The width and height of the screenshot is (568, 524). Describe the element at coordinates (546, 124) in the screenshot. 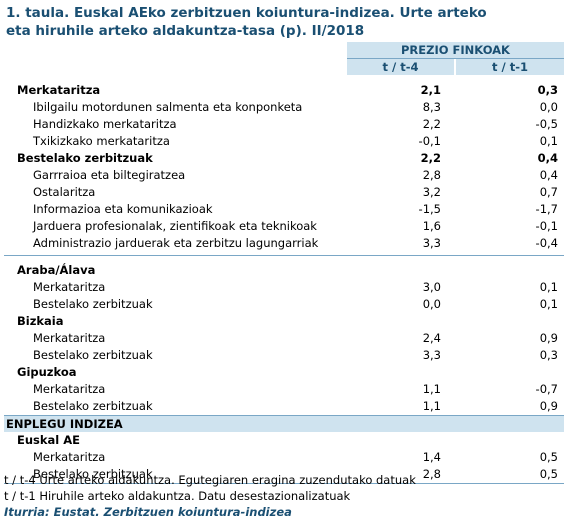

I see `row-value-qoq: -0,5` at that location.